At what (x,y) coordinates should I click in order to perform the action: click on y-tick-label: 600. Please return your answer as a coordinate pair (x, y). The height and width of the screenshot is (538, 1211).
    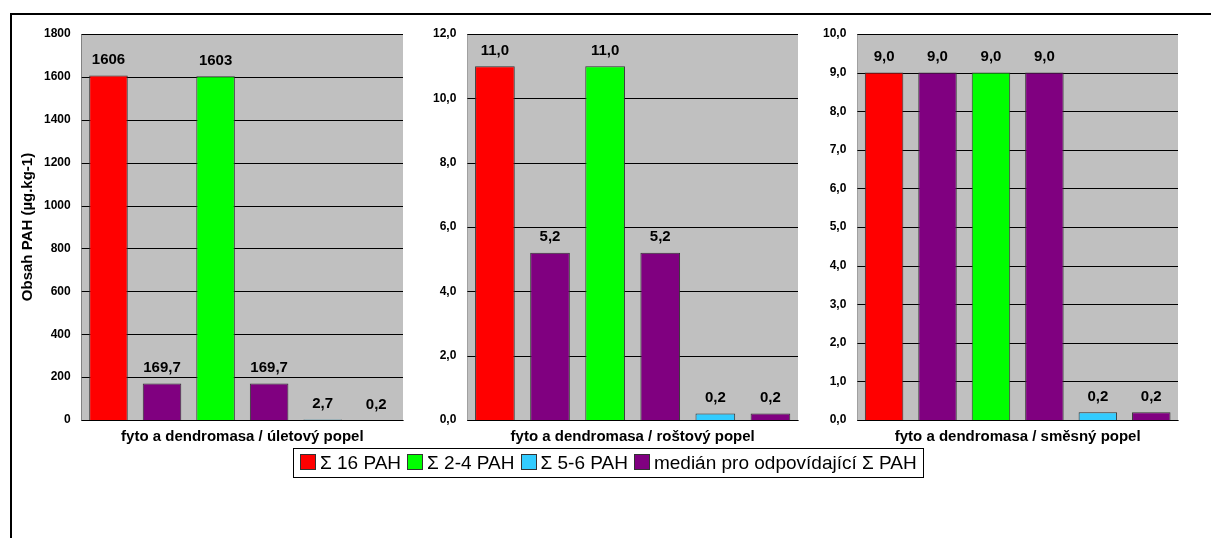
    Looking at the image, I should click on (61, 290).